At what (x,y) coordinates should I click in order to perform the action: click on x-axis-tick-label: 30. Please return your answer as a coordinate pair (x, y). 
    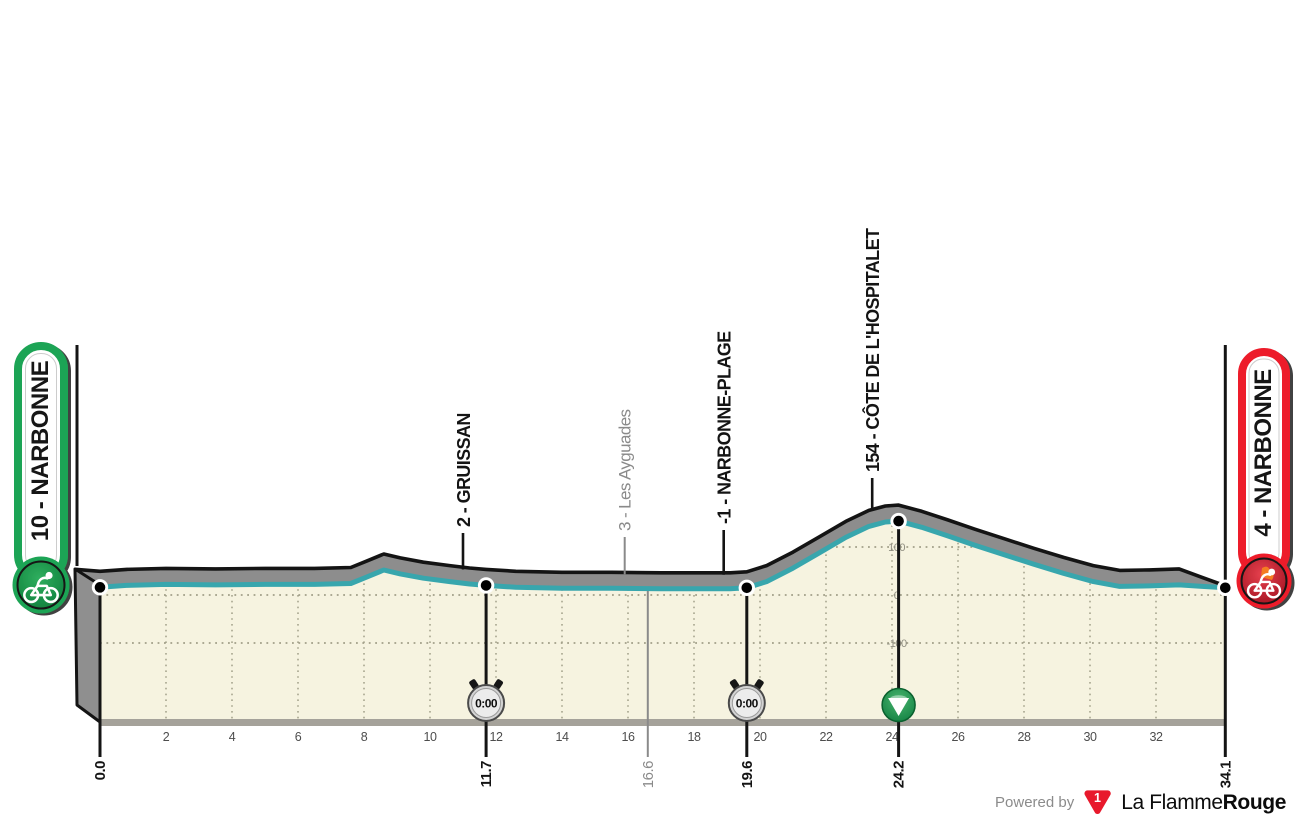
    Looking at the image, I should click on (1090, 737).